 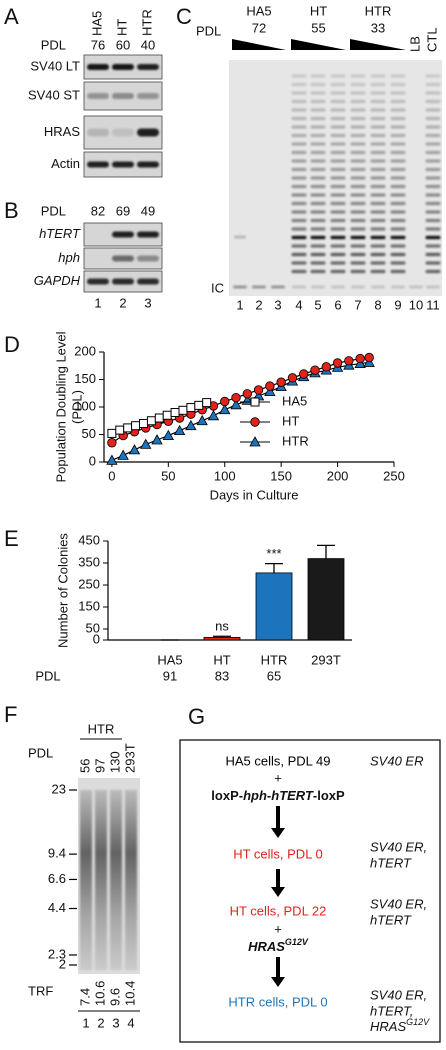 I want to click on x-axis-label: Days in Culture, so click(x=254, y=494).